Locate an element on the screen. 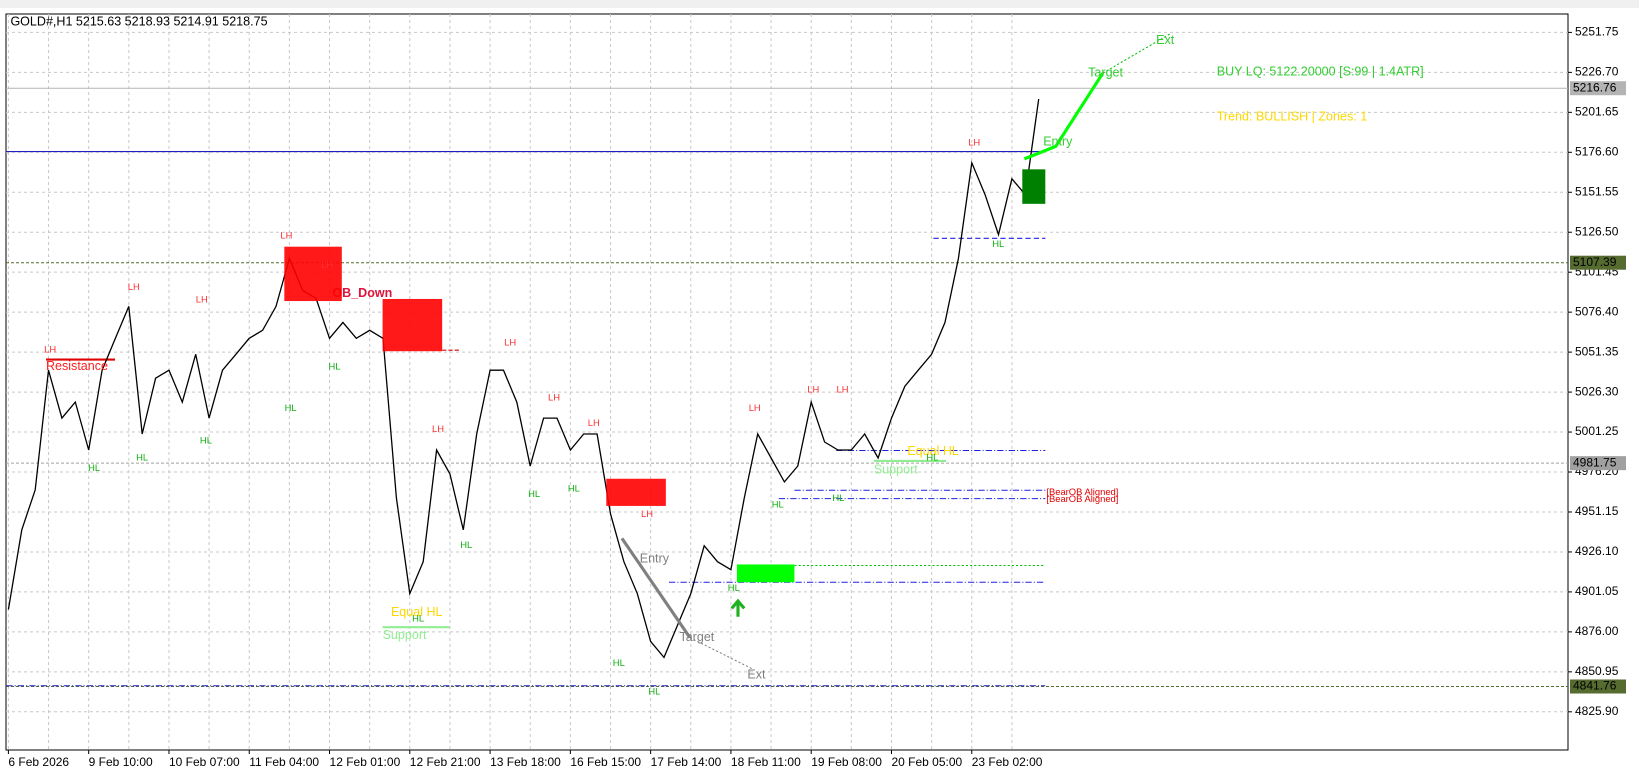  y-tick-label: 5076.40 is located at coordinates (1597, 311).